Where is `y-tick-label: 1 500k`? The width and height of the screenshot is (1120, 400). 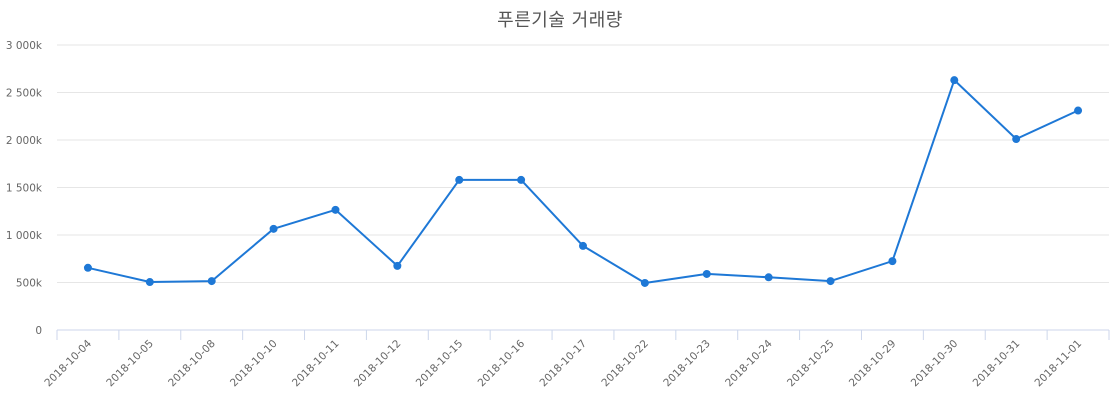 y-tick-label: 1 500k is located at coordinates (24, 189).